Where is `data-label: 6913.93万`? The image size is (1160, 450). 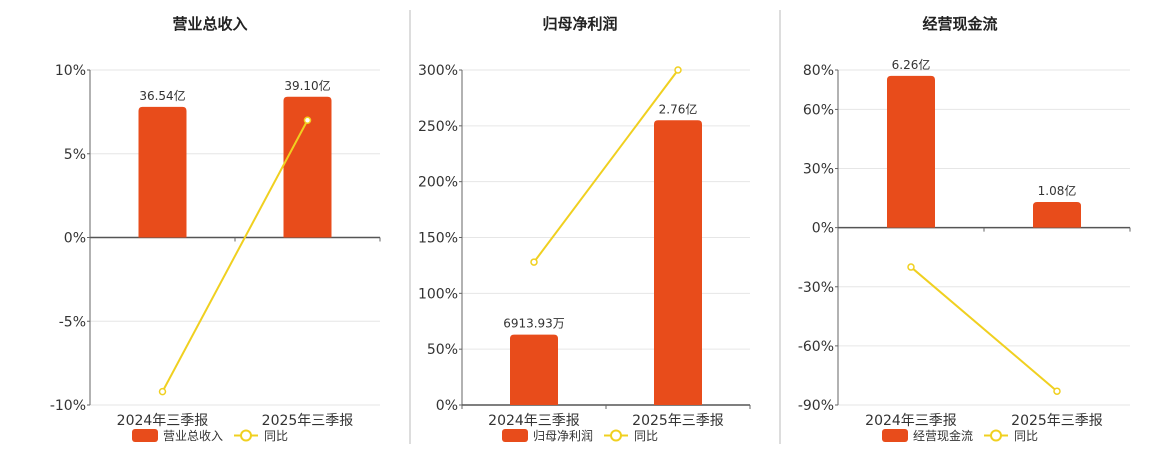 data-label: 6913.93万 is located at coordinates (534, 324).